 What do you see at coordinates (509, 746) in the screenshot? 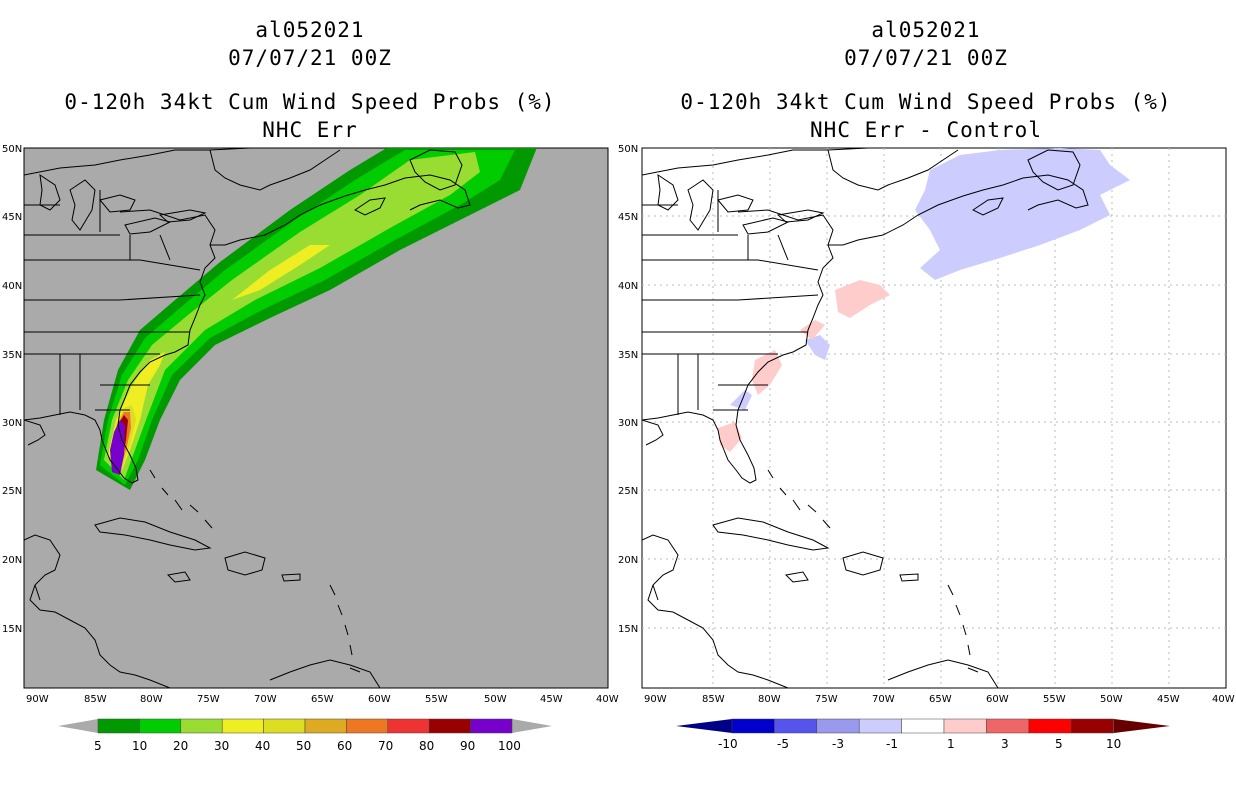
I see `colorbar-label: 100` at bounding box center [509, 746].